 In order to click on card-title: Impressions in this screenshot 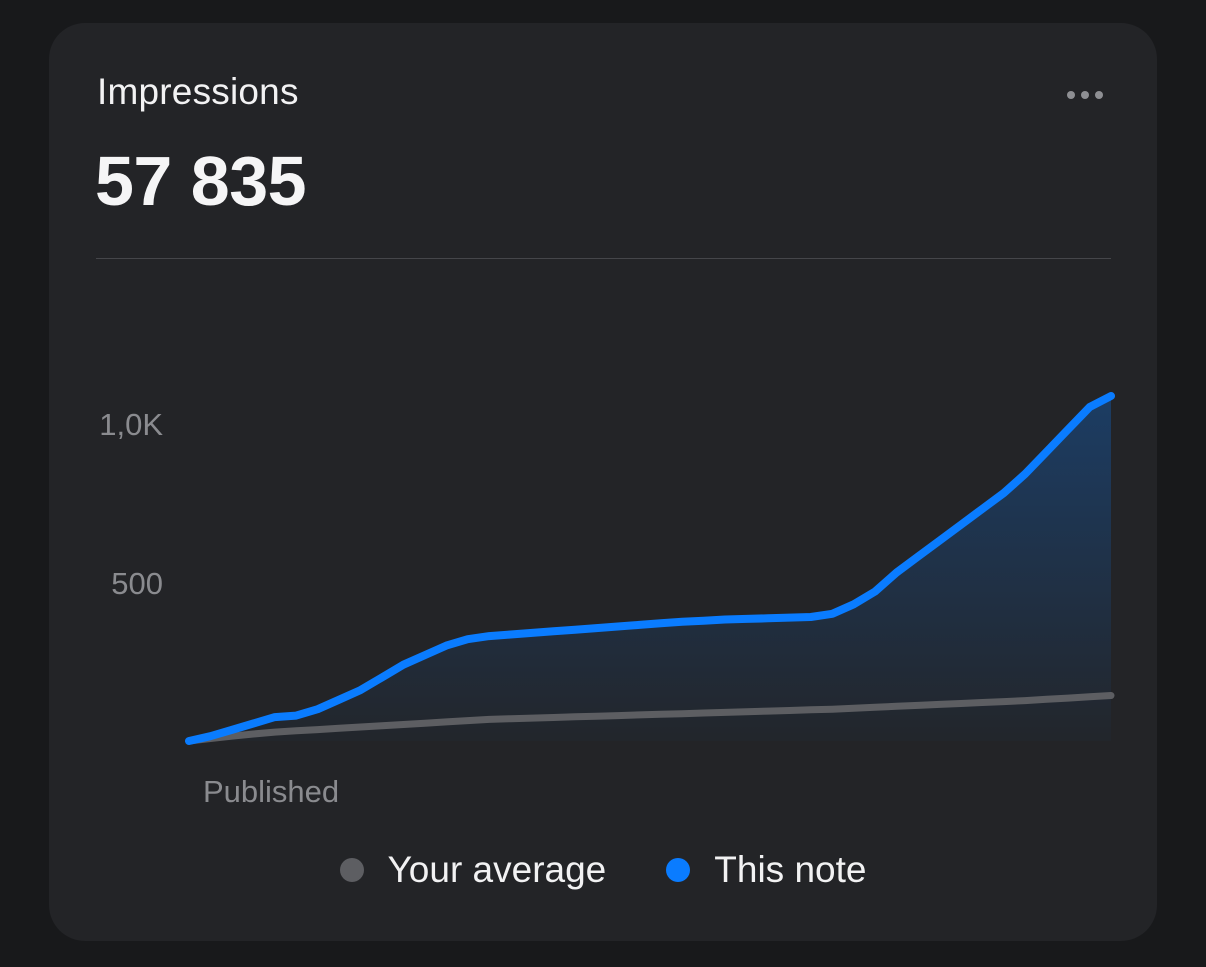, I will do `click(198, 91)`.